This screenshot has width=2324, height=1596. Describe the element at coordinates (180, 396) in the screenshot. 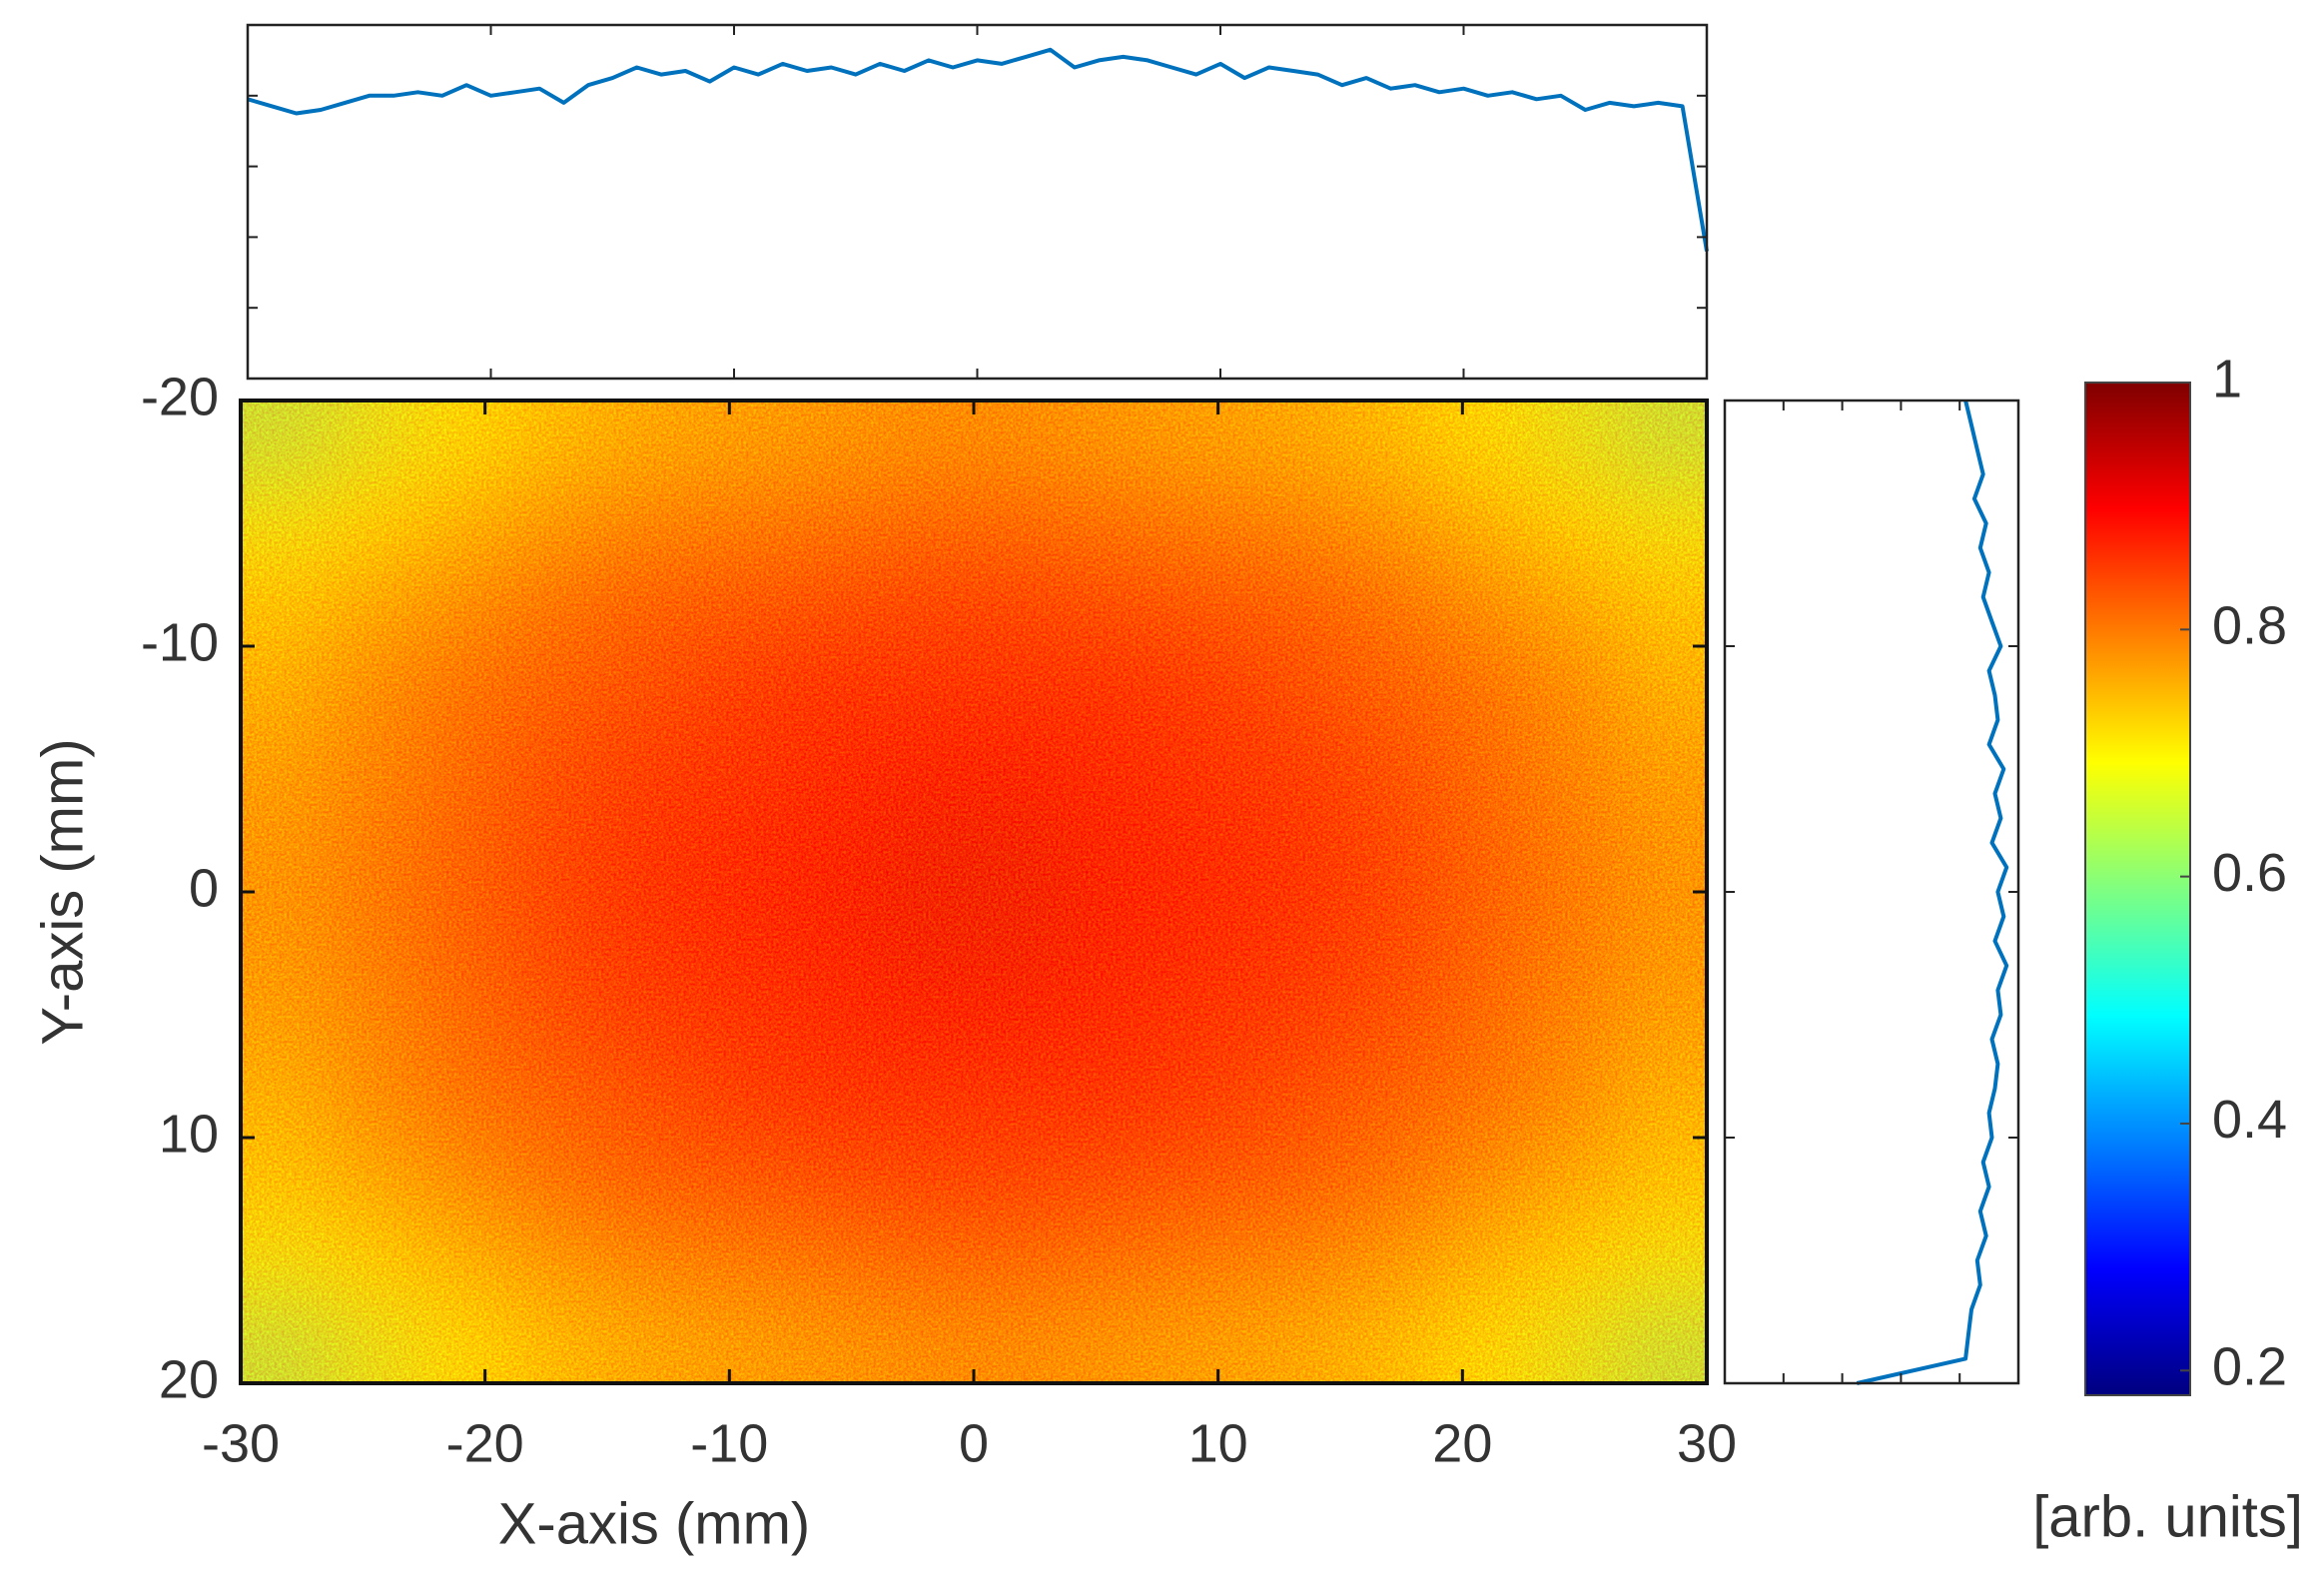

I see `y-tick-label: -20` at that location.